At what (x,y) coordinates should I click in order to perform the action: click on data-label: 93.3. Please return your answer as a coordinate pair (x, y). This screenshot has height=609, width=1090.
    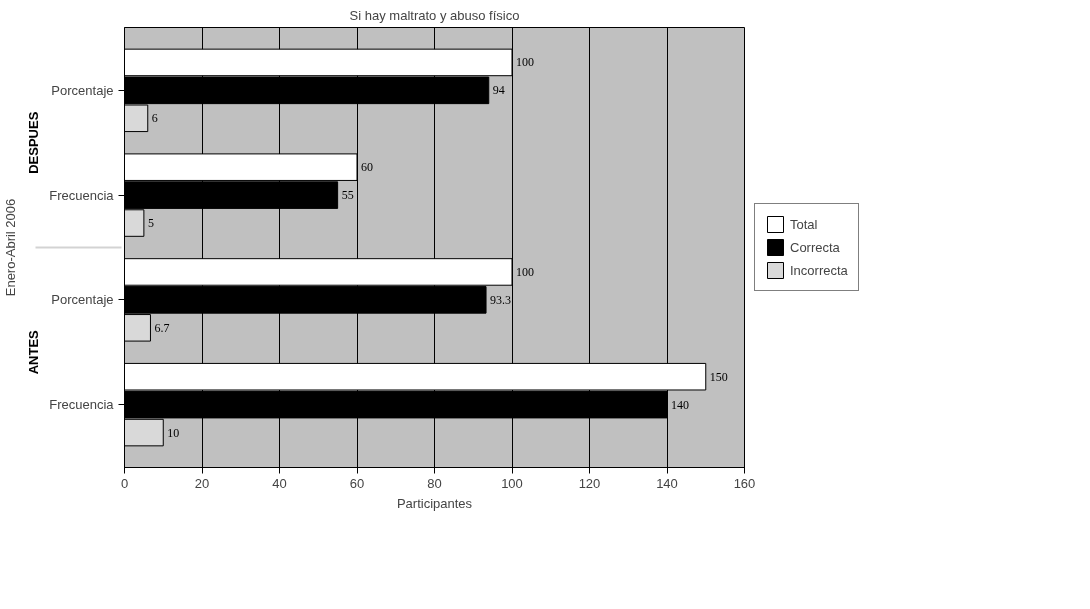
    Looking at the image, I should click on (501, 299).